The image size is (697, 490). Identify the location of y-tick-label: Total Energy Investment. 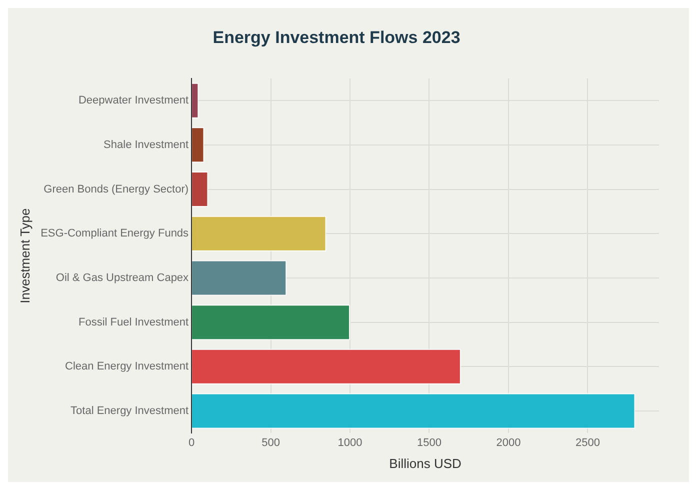
(129, 411).